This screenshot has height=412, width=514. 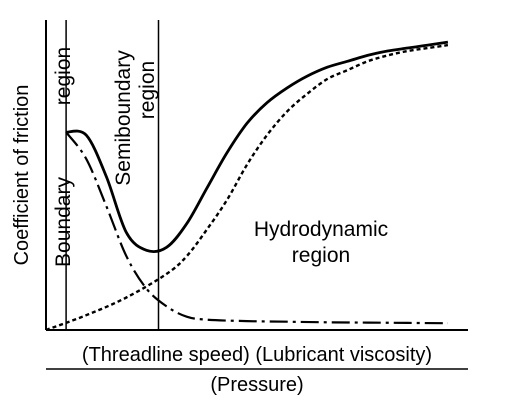 What do you see at coordinates (147, 90) in the screenshot?
I see `region-label-semiboundary-line2: region` at bounding box center [147, 90].